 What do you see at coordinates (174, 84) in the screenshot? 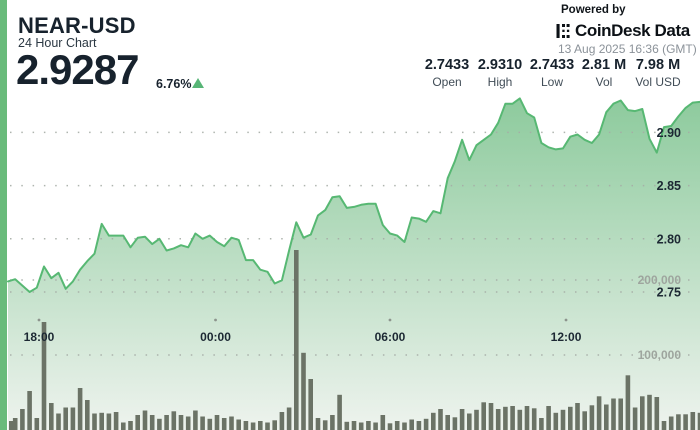
I see `change-percent: 6.76%` at bounding box center [174, 84].